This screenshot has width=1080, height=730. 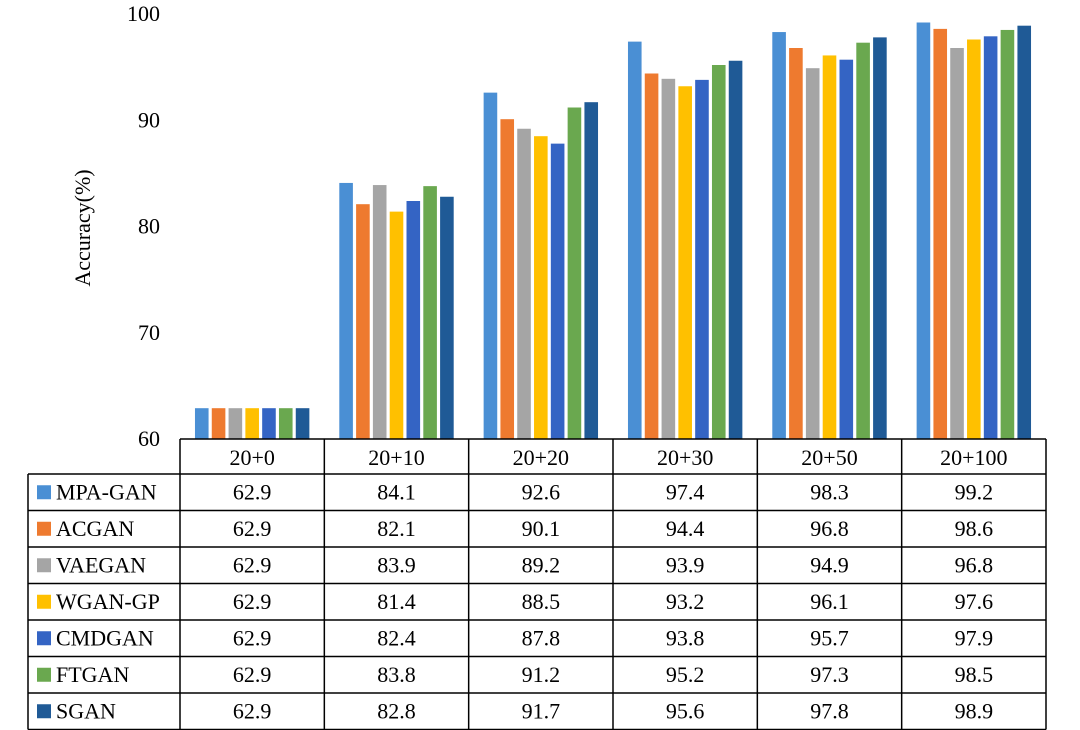 What do you see at coordinates (829, 491) in the screenshot?
I see `table-cell-value: 98.3` at bounding box center [829, 491].